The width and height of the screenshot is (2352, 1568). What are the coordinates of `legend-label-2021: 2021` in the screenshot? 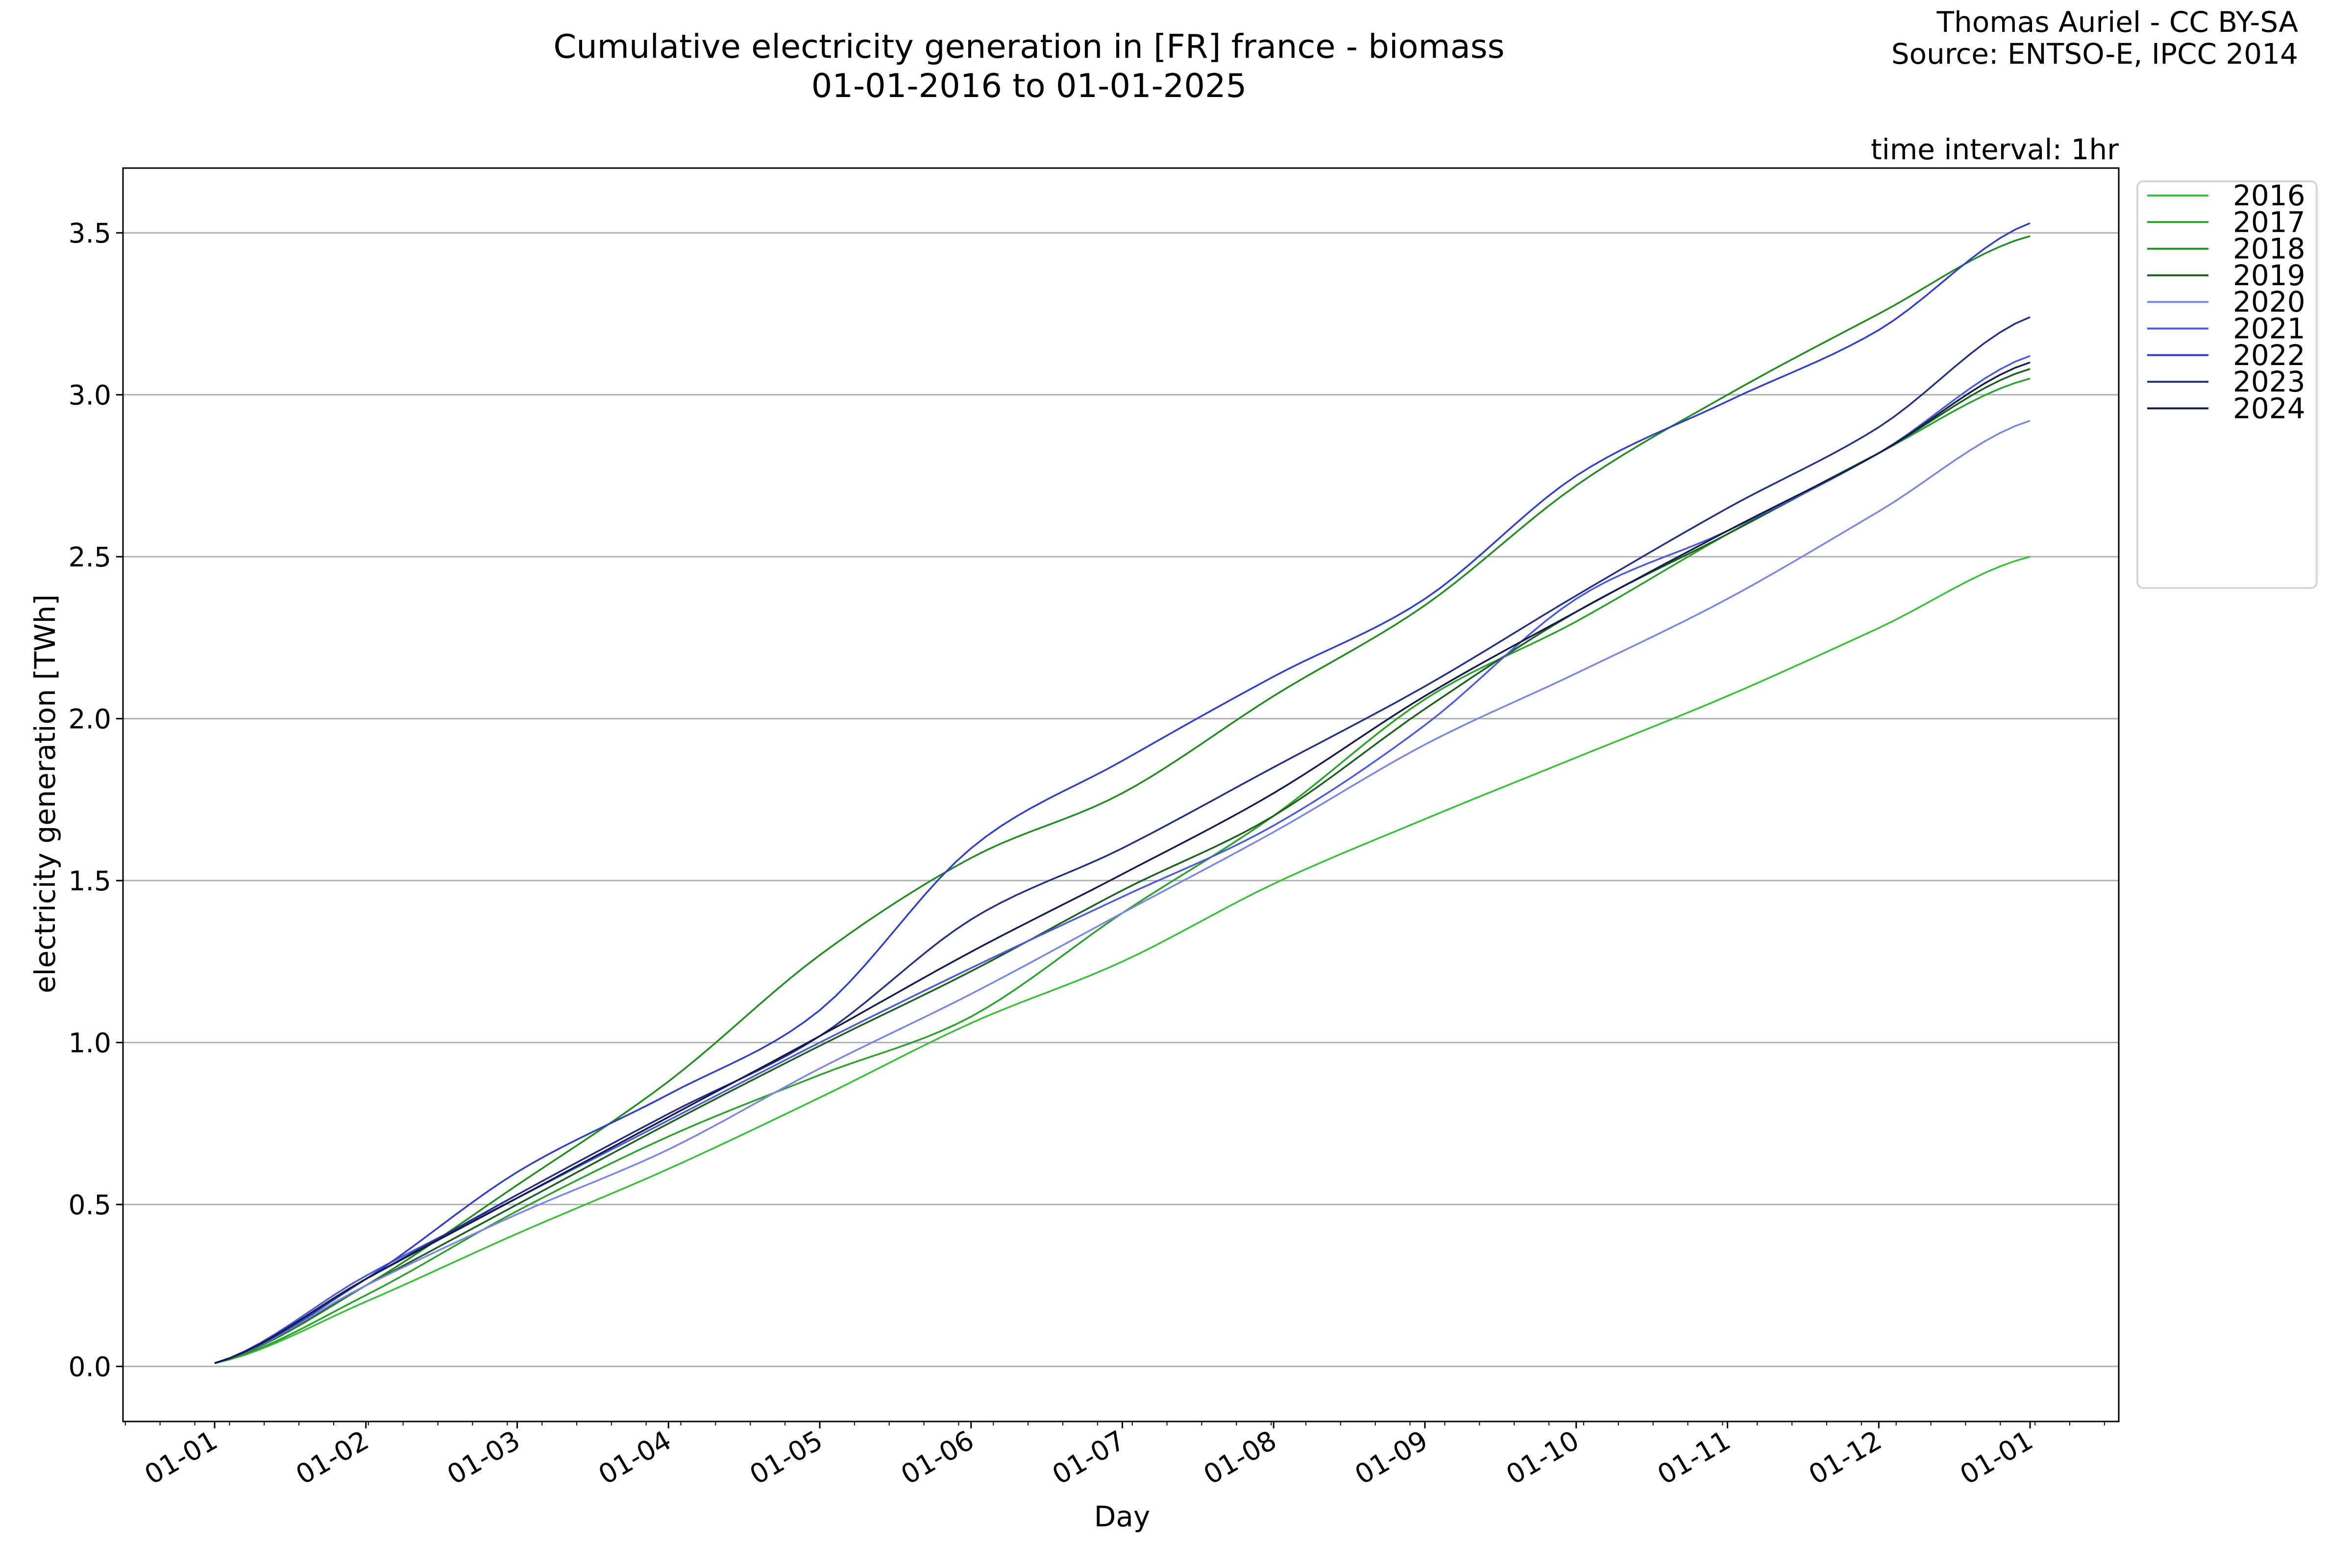 It's located at (2269, 328).